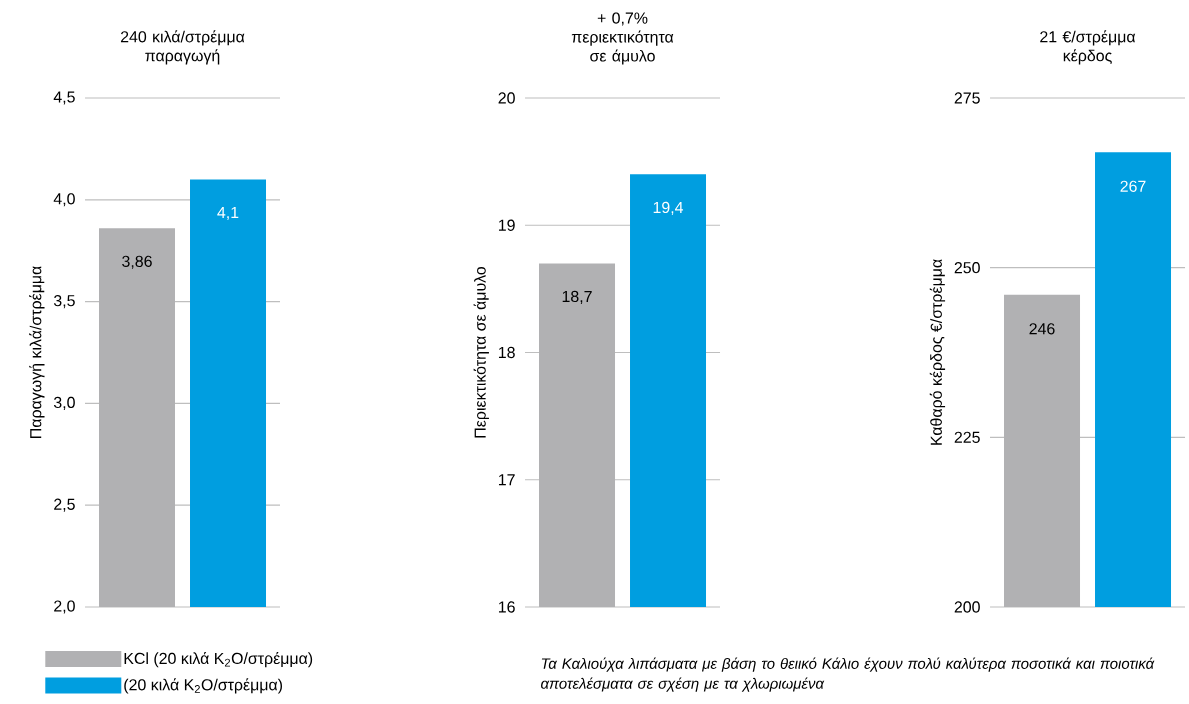 Image resolution: width=1189 pixels, height=704 pixels. I want to click on y-tick-label: 17, so click(506, 480).